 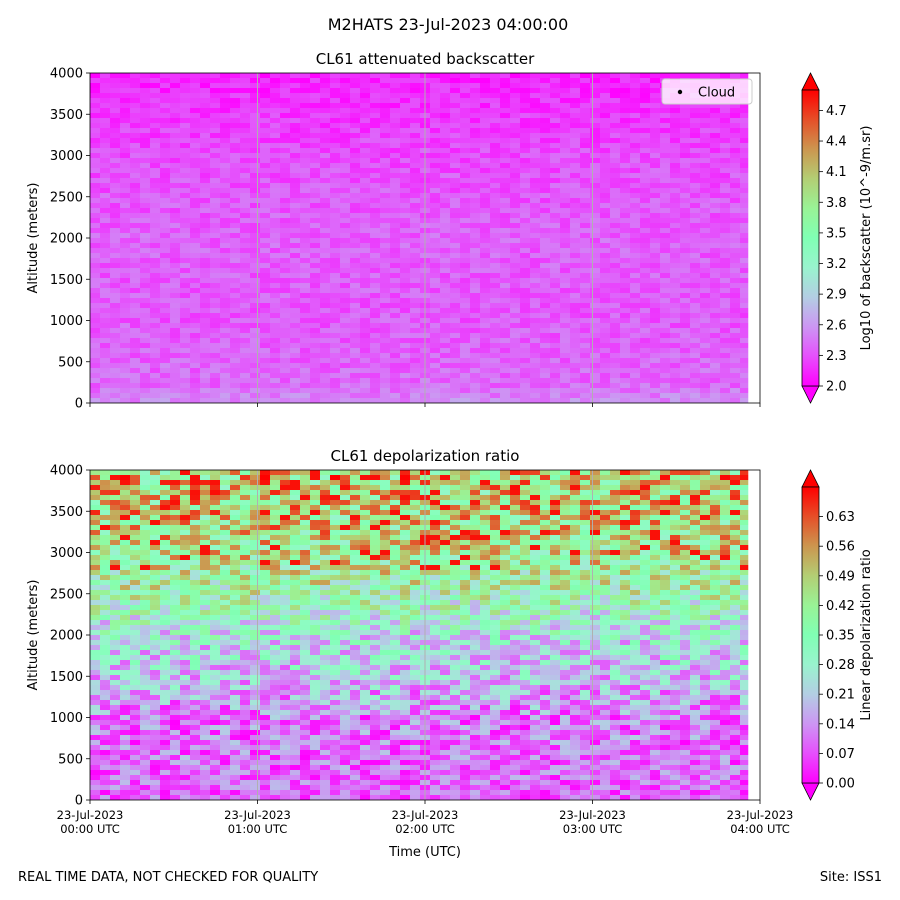 I want to click on legend-label: Cloud, so click(x=716, y=93).